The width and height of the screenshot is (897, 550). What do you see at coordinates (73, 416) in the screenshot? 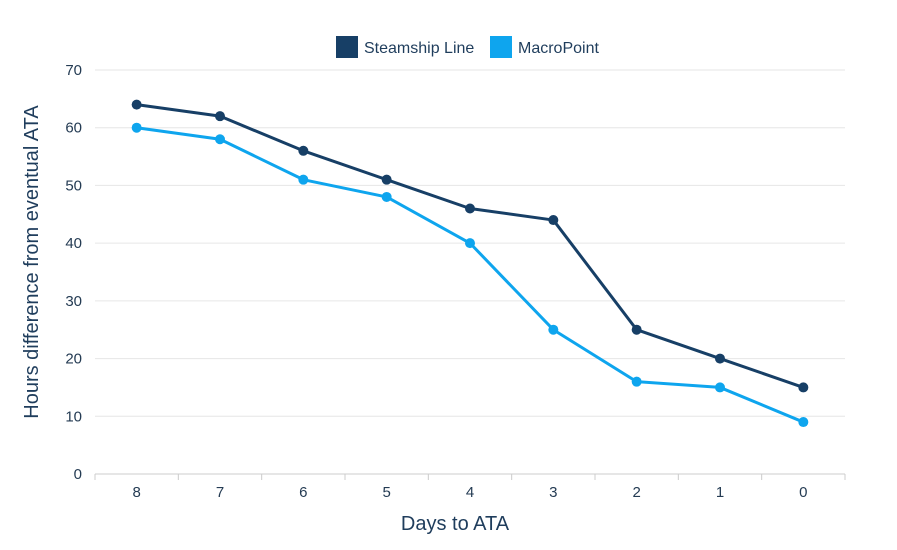
I see `y-tick-label-10: 10` at bounding box center [73, 416].